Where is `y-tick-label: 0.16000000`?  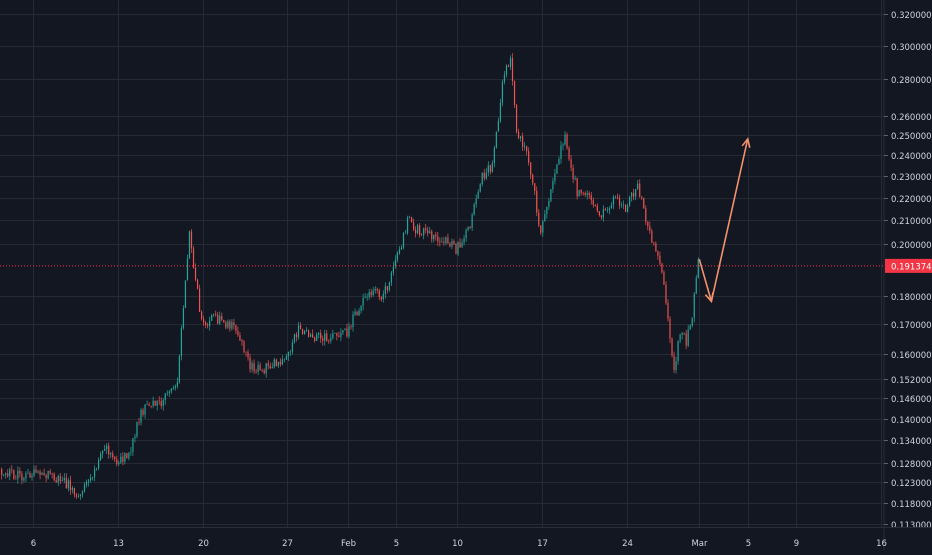
y-tick-label: 0.16000000 is located at coordinates (911, 356).